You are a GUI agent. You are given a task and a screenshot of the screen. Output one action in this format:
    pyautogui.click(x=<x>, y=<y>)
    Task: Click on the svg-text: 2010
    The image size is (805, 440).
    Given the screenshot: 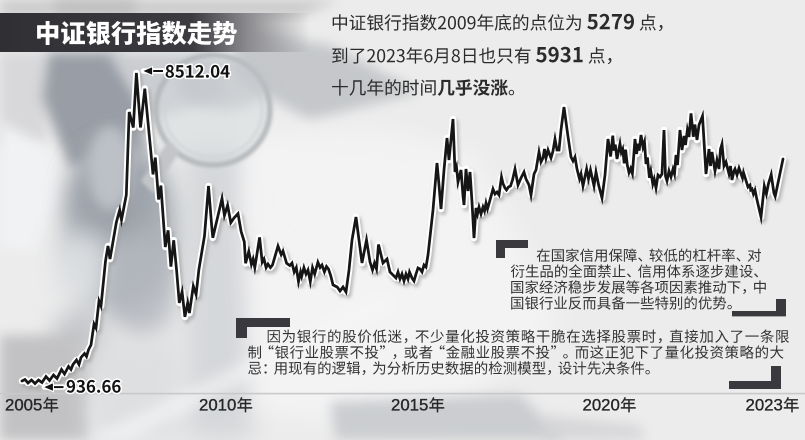 What is the action you would take?
    pyautogui.click(x=217, y=405)
    